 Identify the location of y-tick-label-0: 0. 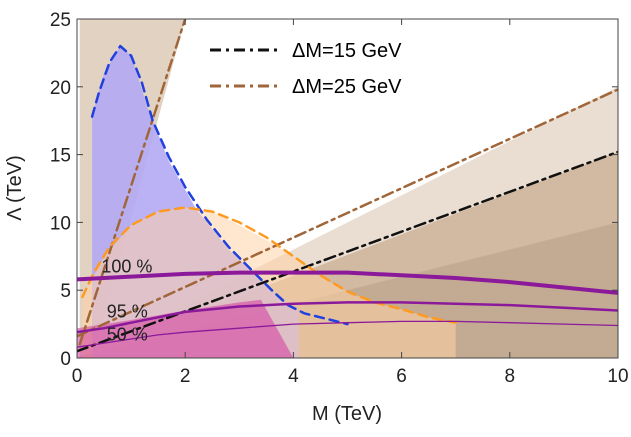
(65, 359).